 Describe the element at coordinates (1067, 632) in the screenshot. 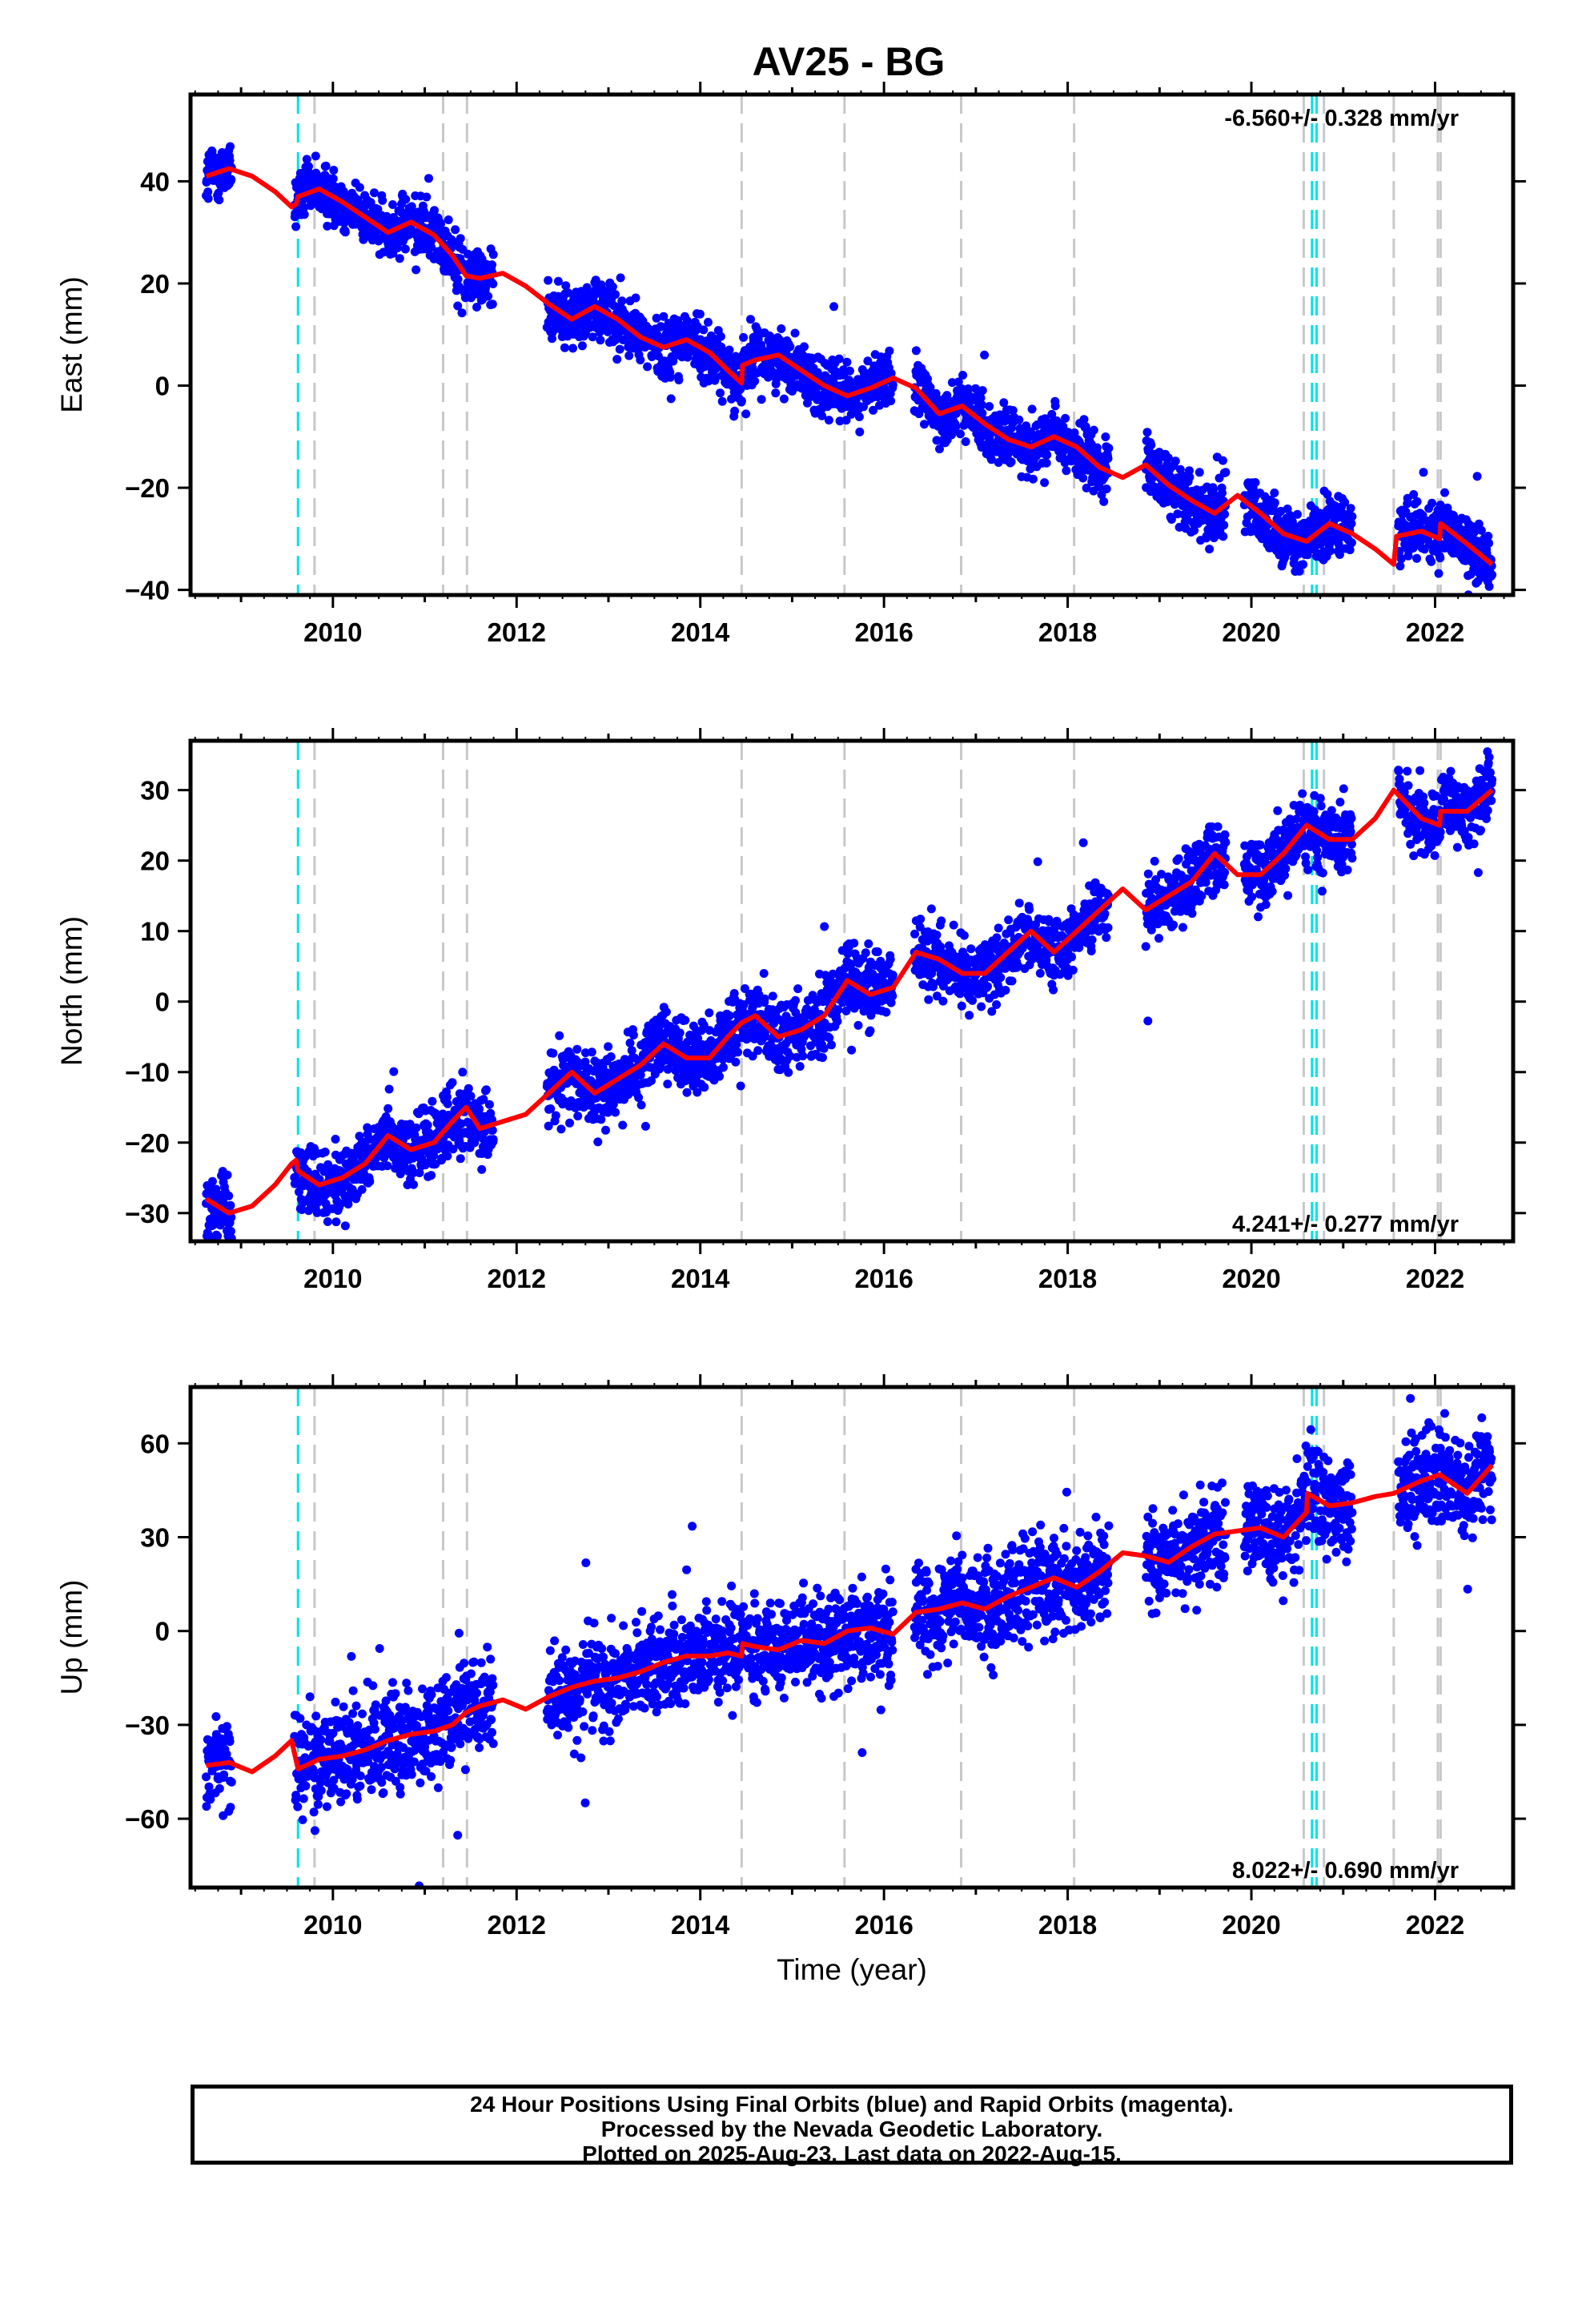

I see `x-tick-label: 2018` at that location.